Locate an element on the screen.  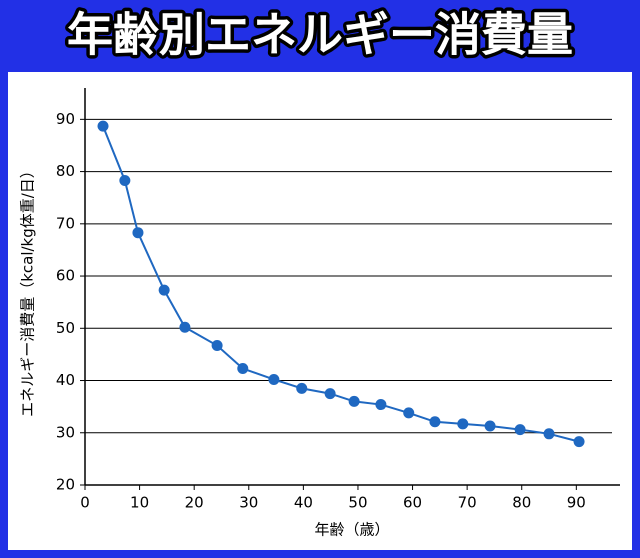
y-tick-label: 40 is located at coordinates (65, 380).